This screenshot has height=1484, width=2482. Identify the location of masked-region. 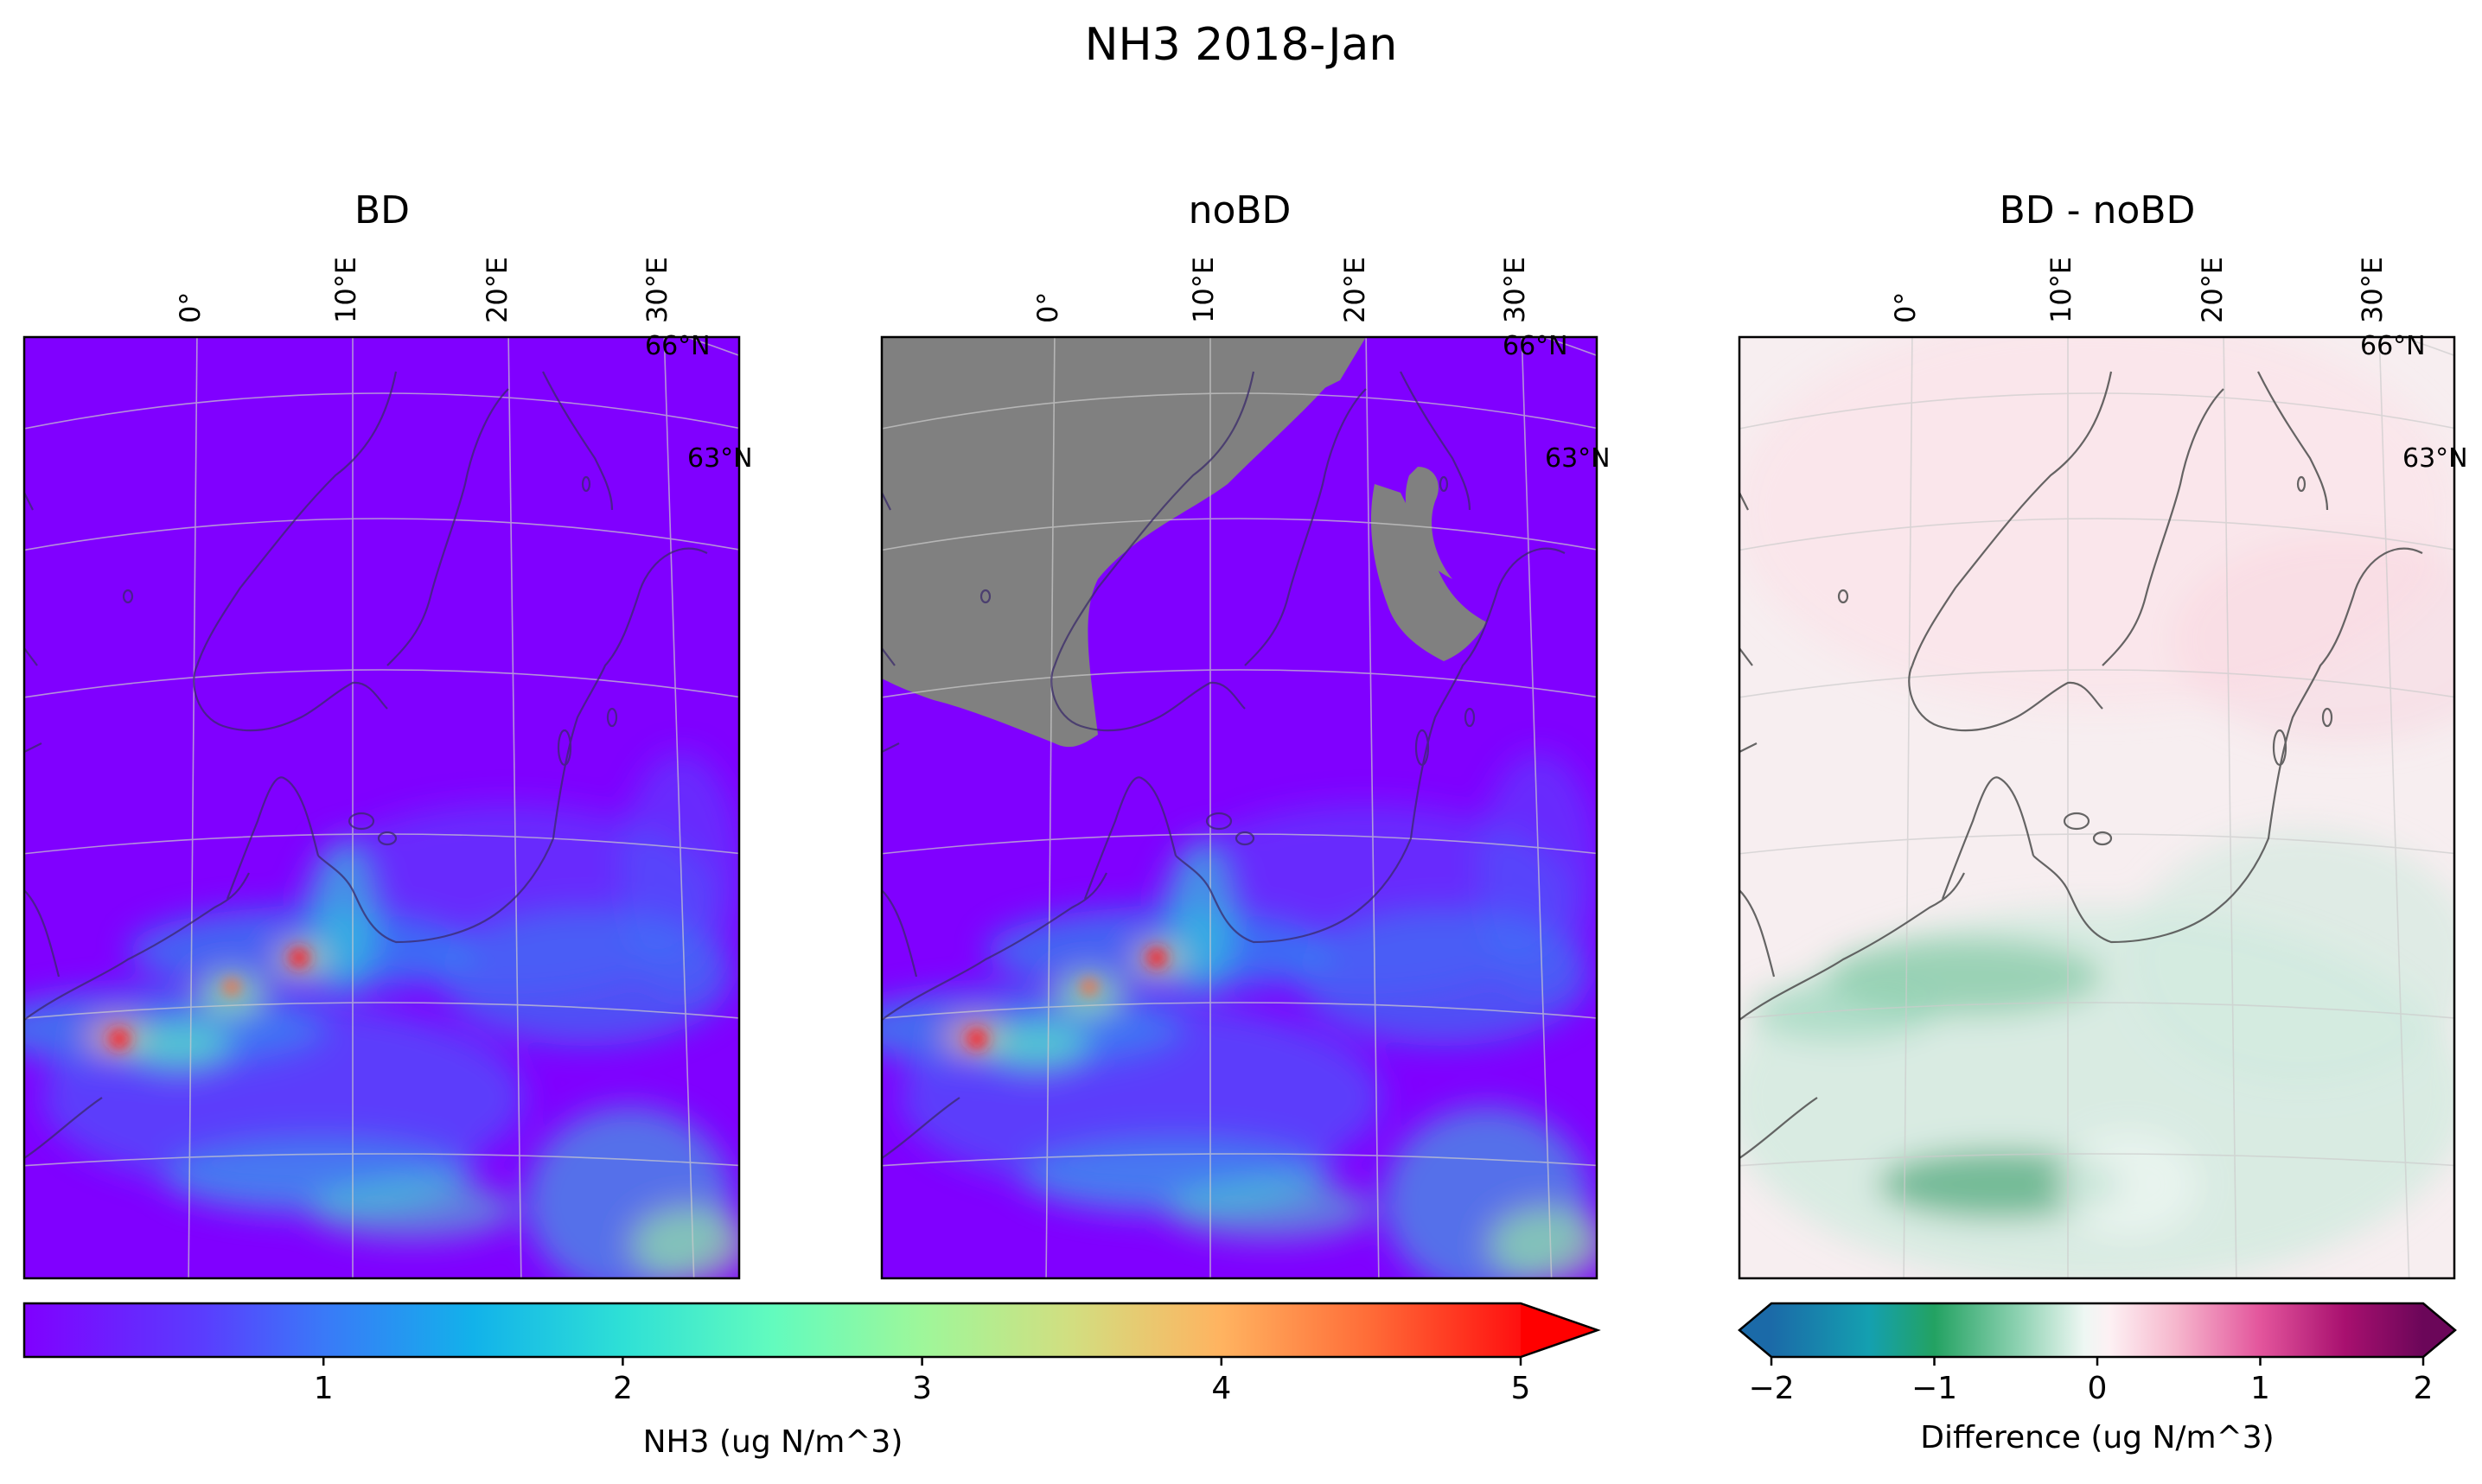
(1184, 543).